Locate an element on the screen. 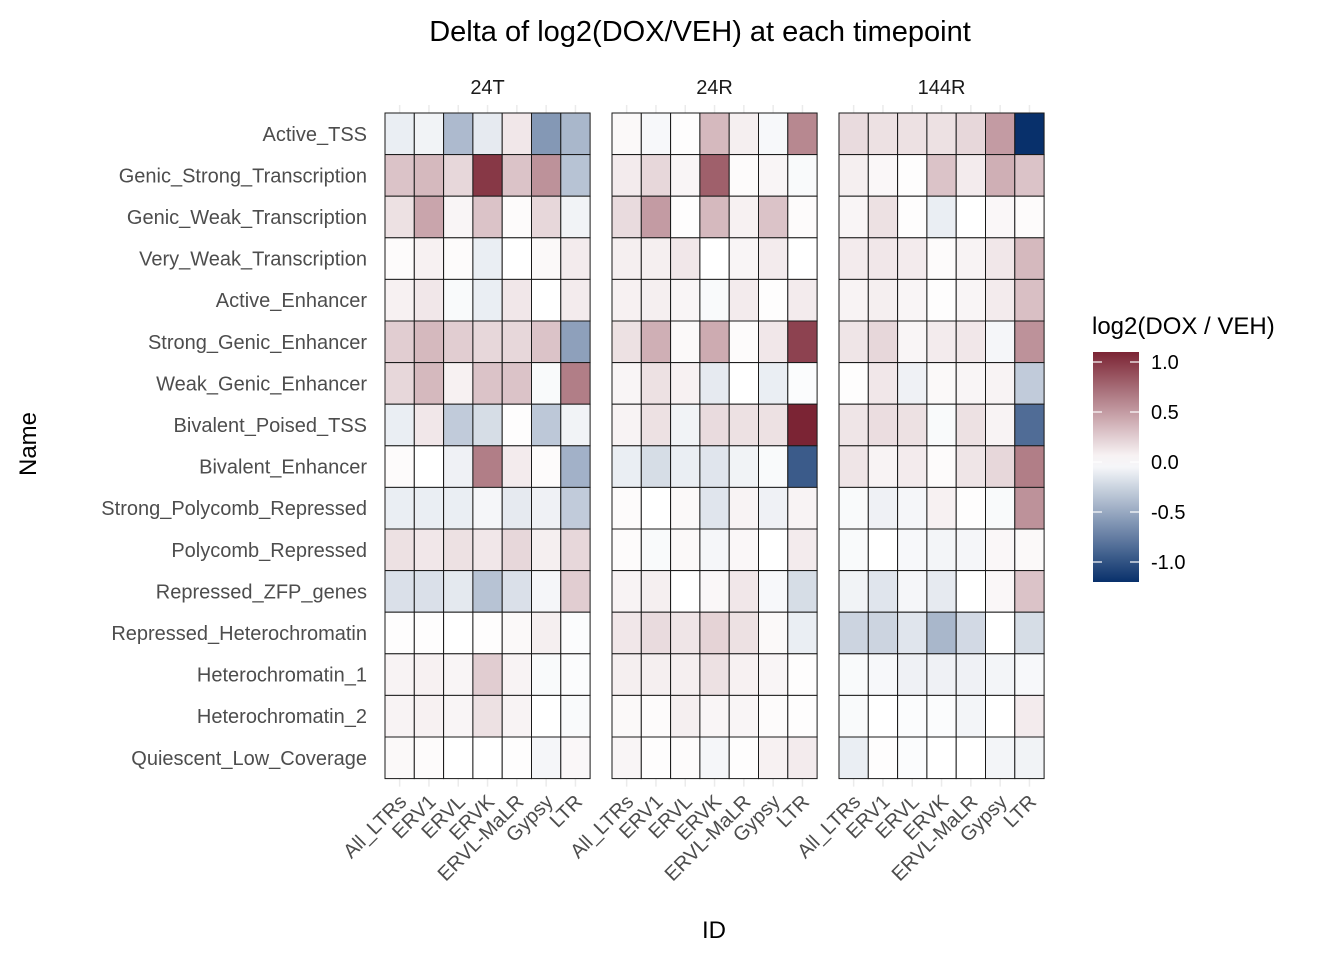  legend-tick-label: -1.0 is located at coordinates (1168, 563).